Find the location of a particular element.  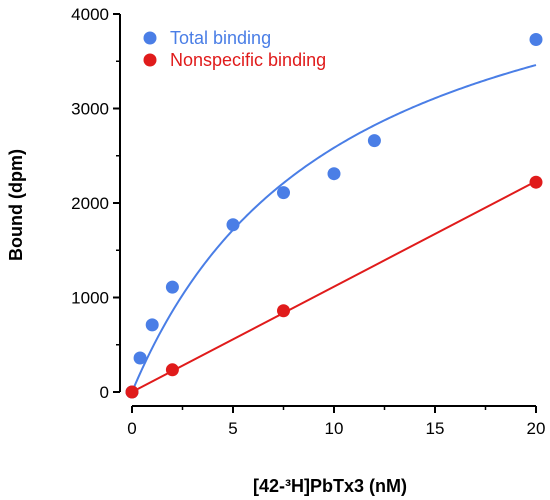

y-axis-label: Bound (dpm) is located at coordinates (16, 205).